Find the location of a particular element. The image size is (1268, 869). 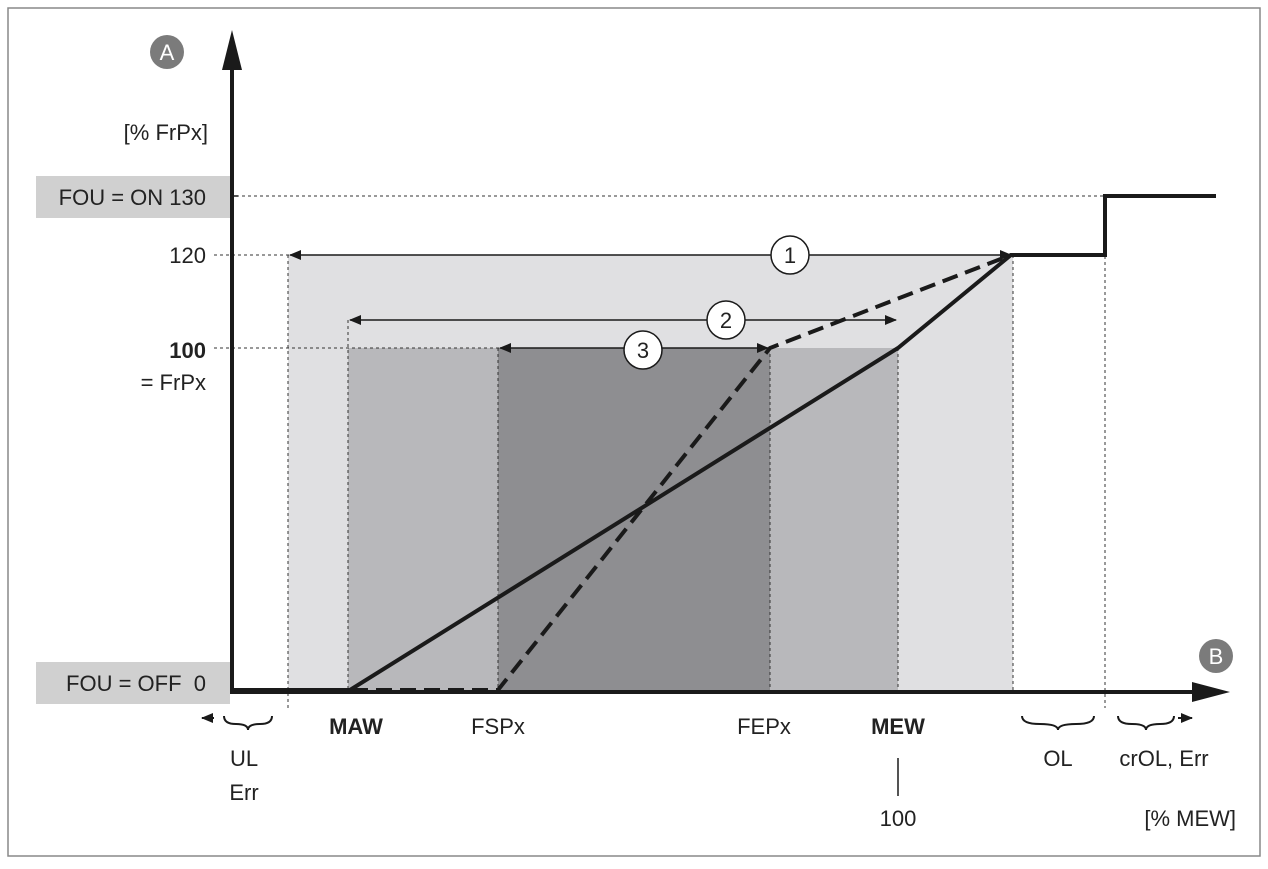

badge-a-circle is located at coordinates (167, 52).